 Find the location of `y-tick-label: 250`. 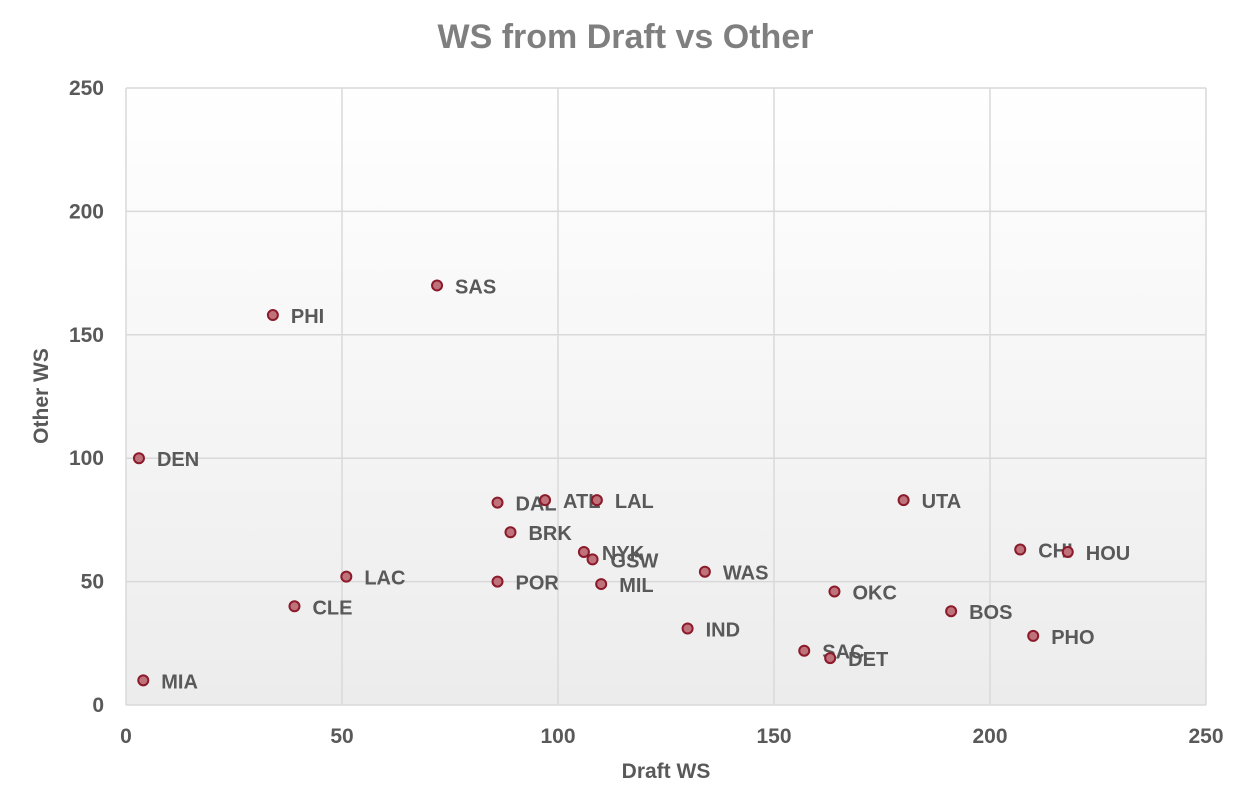

y-tick-label: 250 is located at coordinates (86, 88).